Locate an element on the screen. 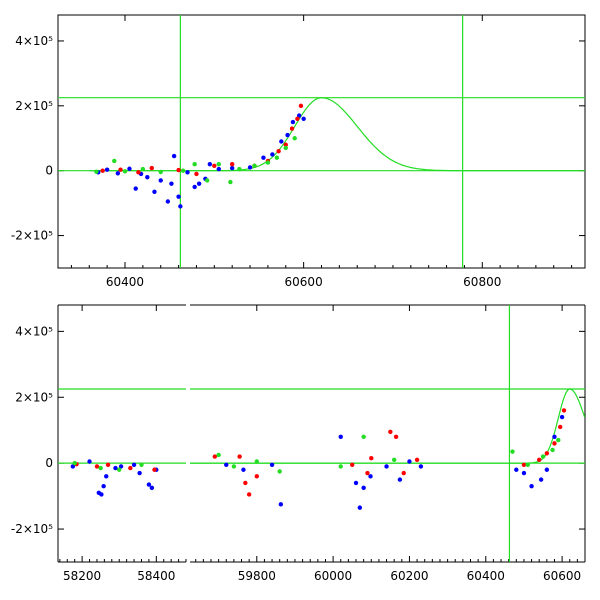 The image size is (600, 600). bottom-xtick-label: 60600 is located at coordinates (562, 576).